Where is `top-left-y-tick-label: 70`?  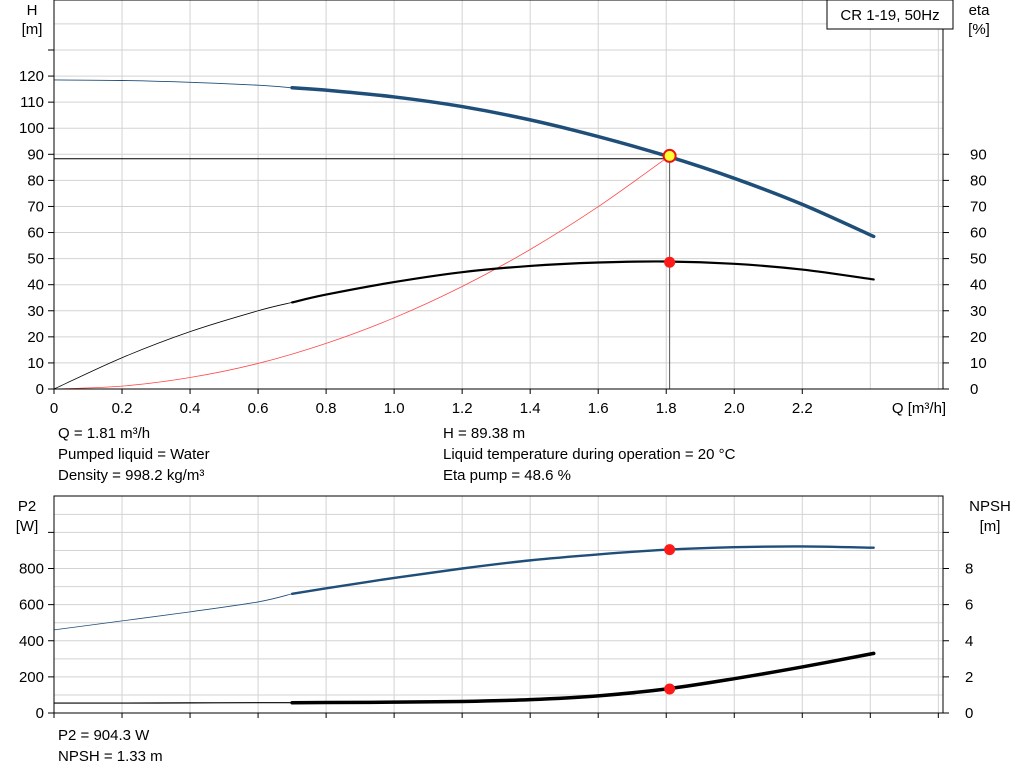 top-left-y-tick-label: 70 is located at coordinates (35, 206).